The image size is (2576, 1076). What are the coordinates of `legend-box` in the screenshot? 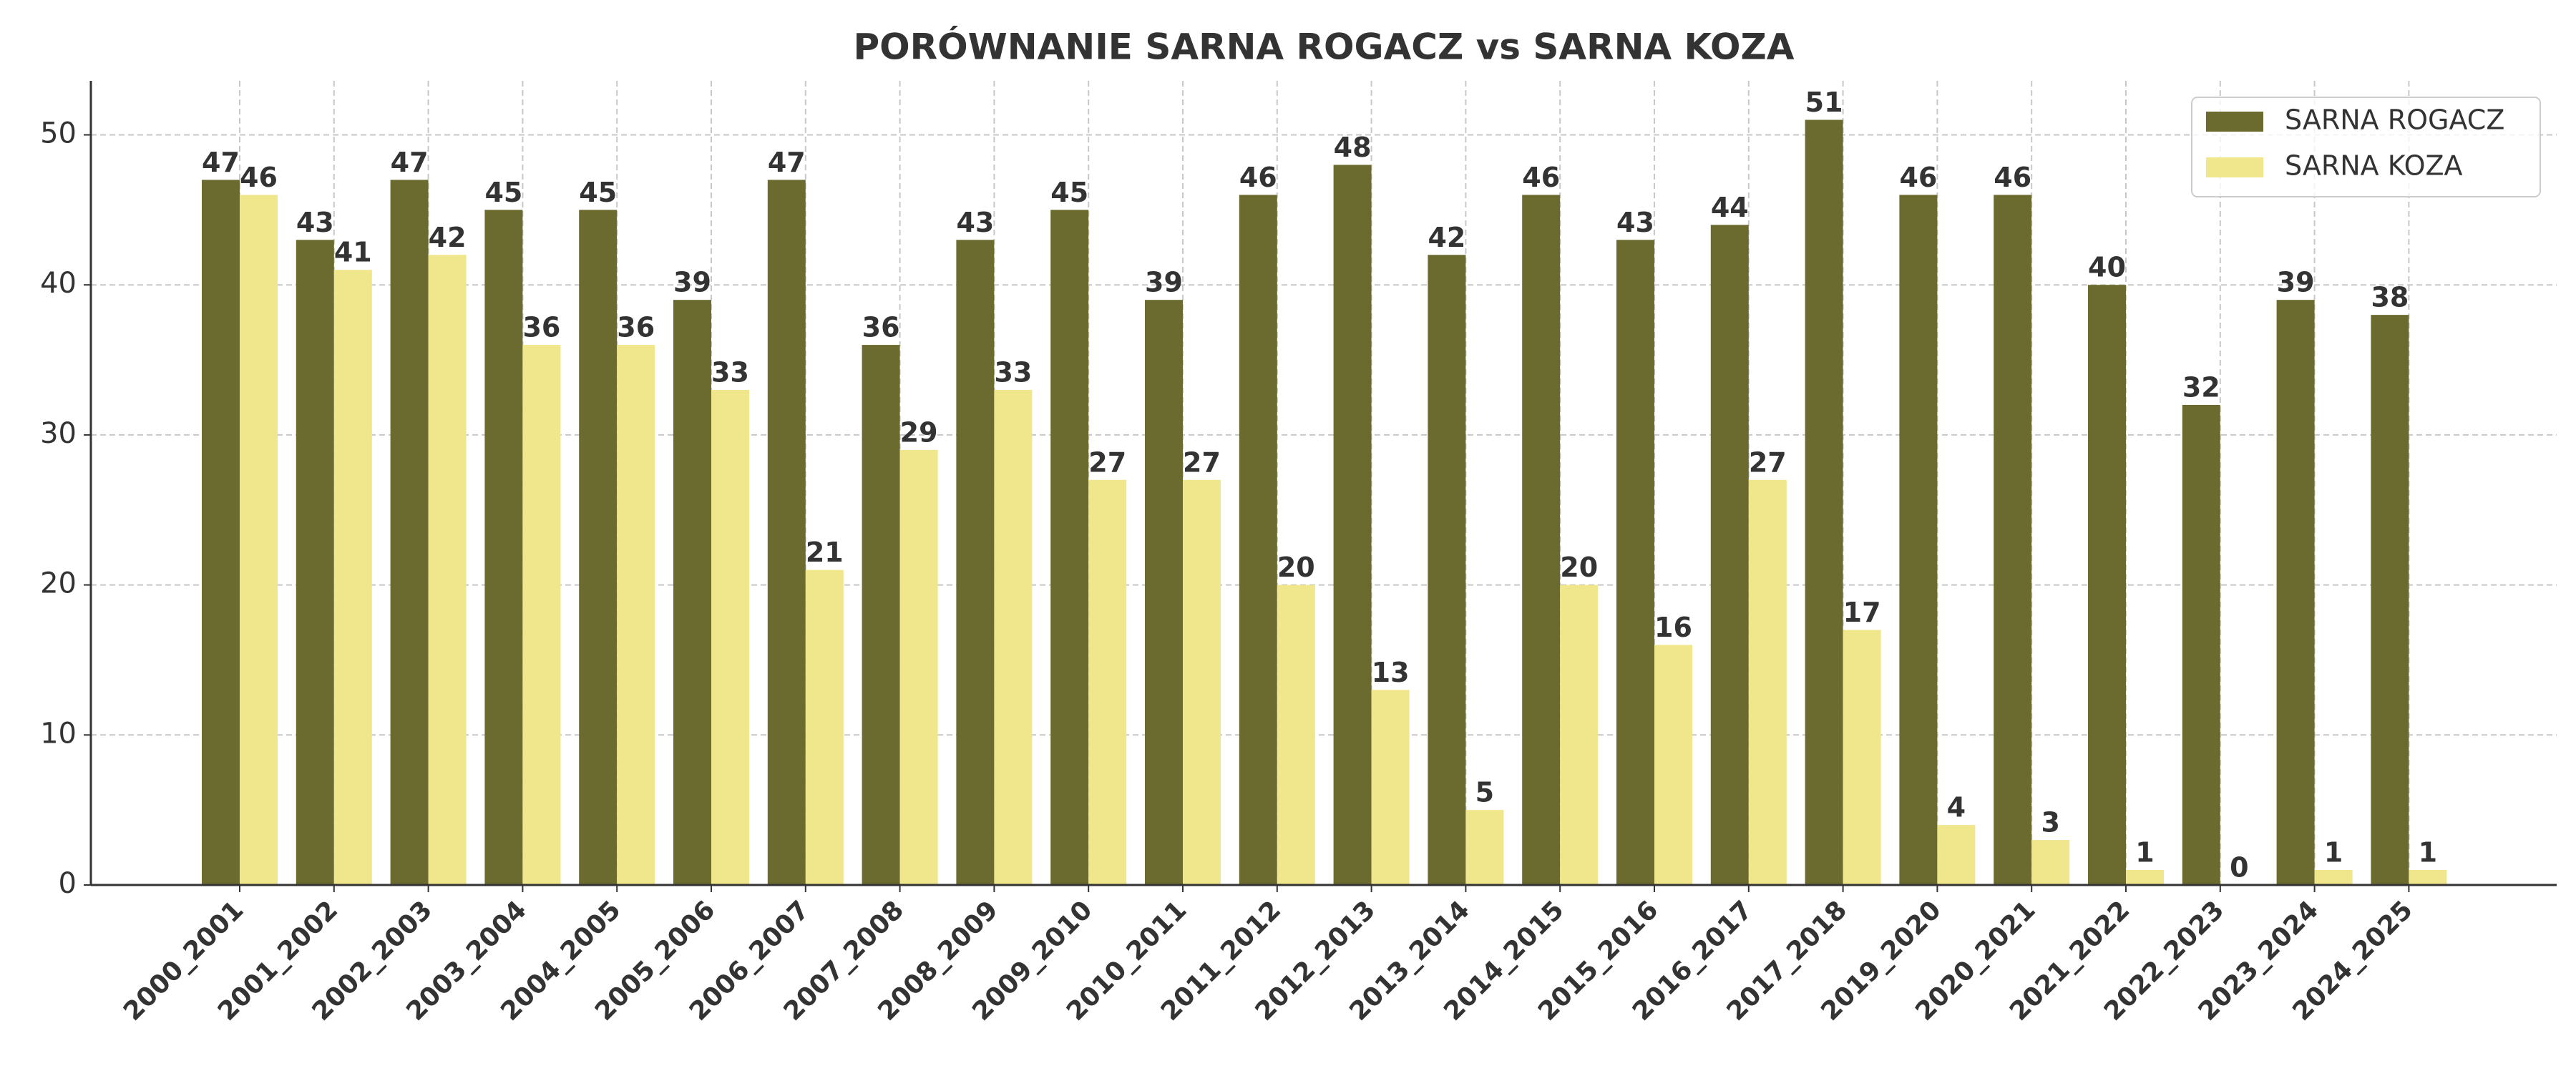 It's located at (2366, 147).